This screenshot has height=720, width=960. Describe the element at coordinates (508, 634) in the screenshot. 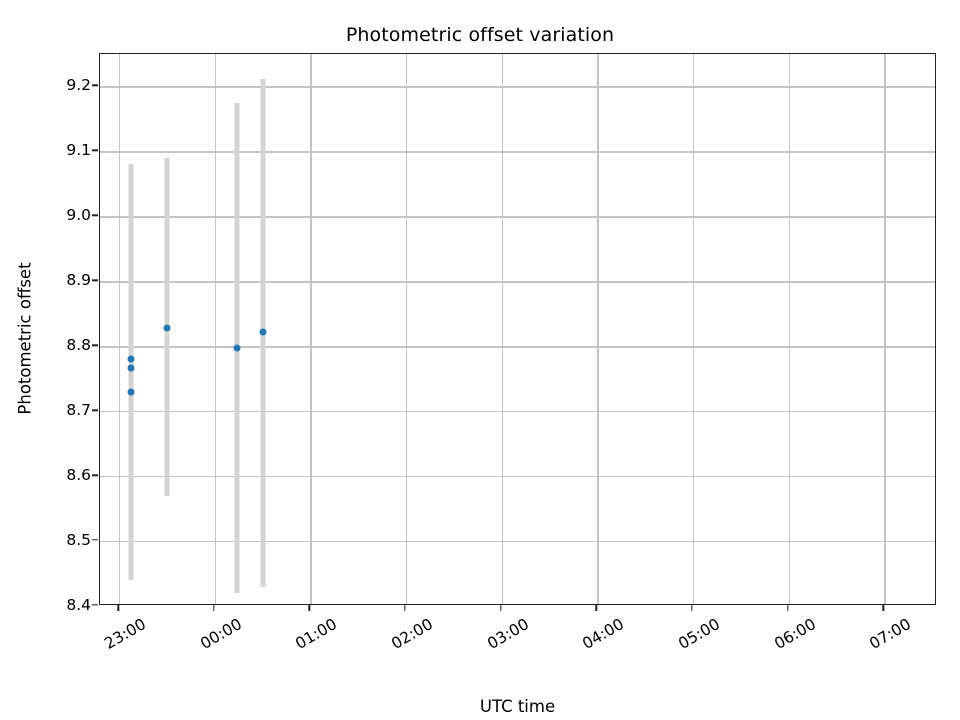

I see `x-tick-label: 03:00` at that location.